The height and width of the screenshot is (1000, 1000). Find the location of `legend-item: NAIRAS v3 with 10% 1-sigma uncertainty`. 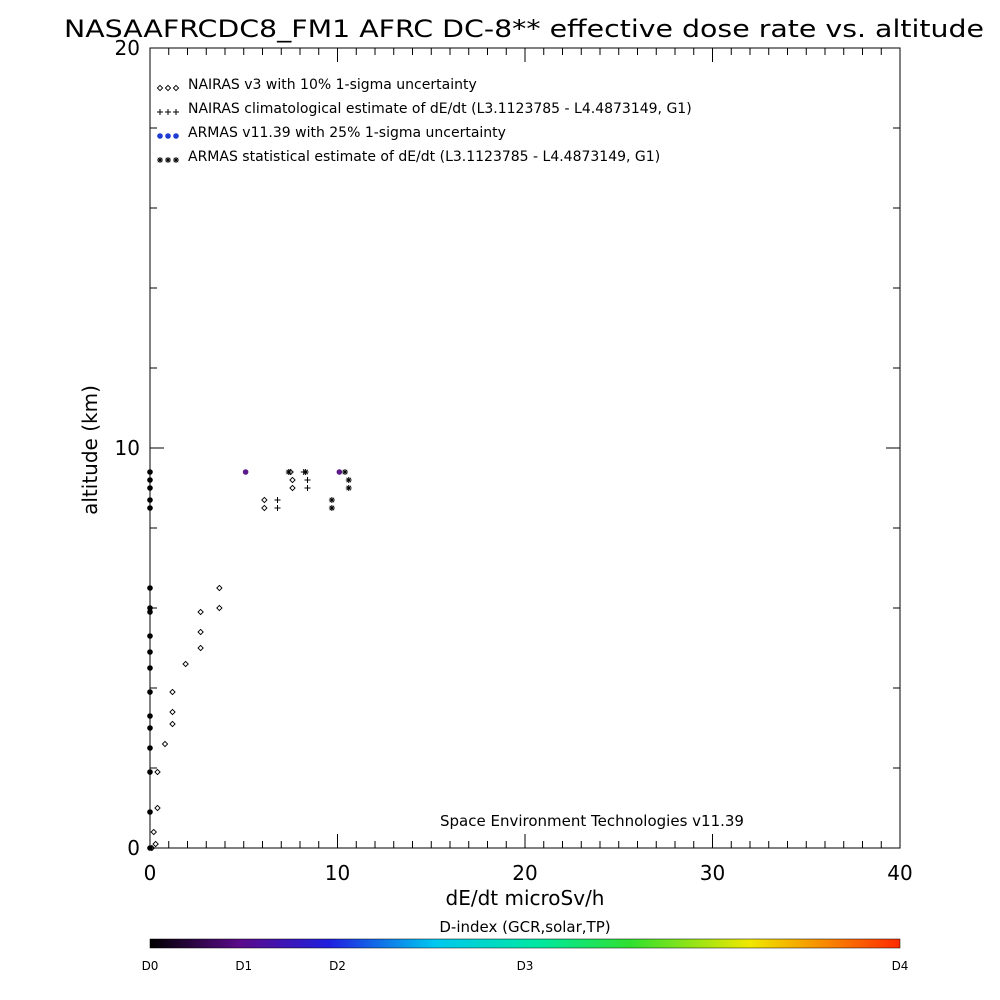

legend-item: NAIRAS v3 with 10% 1-sigma uncertainty is located at coordinates (316, 85).